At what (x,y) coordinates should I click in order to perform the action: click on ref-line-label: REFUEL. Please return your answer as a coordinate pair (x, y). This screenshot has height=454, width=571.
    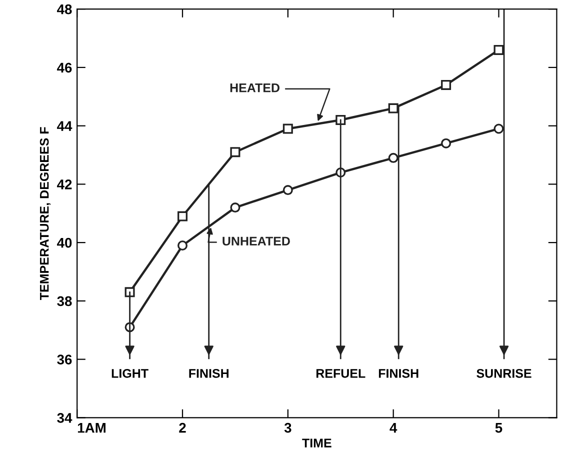
    Looking at the image, I should click on (341, 373).